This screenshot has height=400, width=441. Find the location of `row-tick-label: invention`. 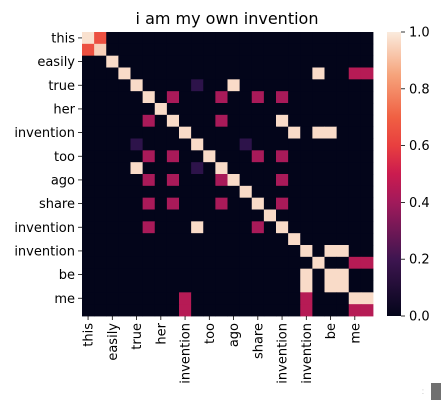

row-tick-label: invention is located at coordinates (44, 251).